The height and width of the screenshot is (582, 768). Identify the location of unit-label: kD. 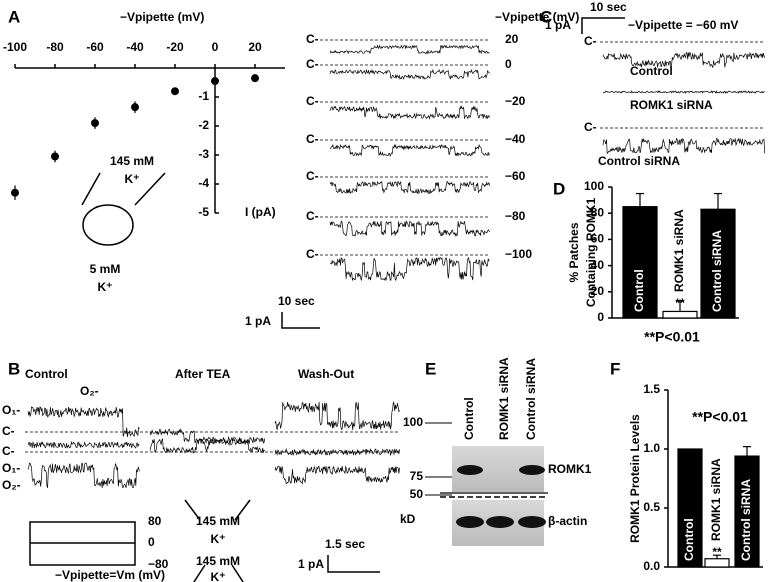
(408, 519).